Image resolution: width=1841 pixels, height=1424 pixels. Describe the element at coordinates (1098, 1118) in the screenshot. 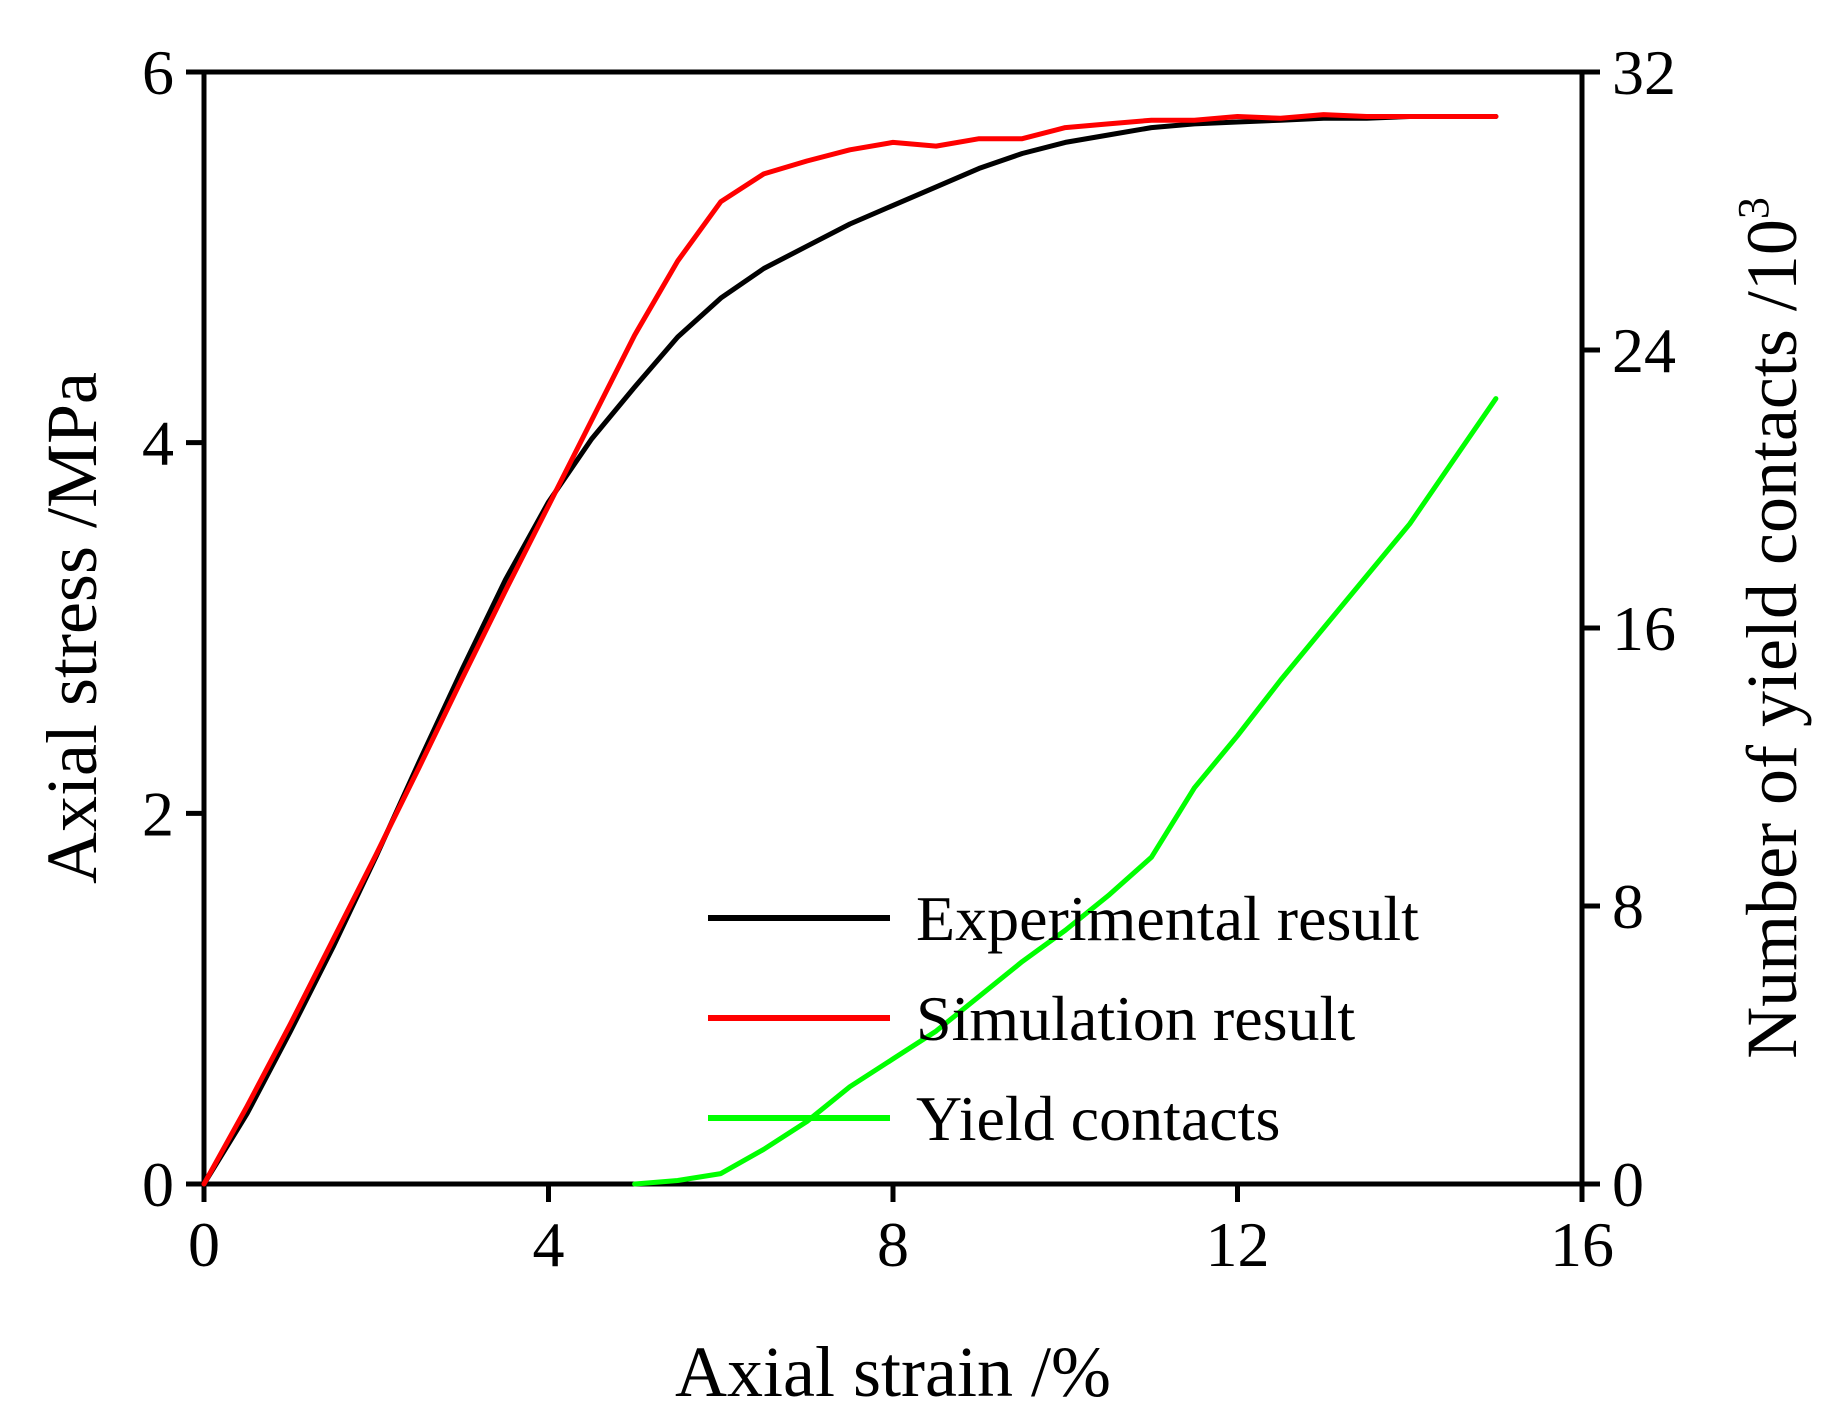

I see `legend-label-yield-contacts: Yield contacts` at that location.